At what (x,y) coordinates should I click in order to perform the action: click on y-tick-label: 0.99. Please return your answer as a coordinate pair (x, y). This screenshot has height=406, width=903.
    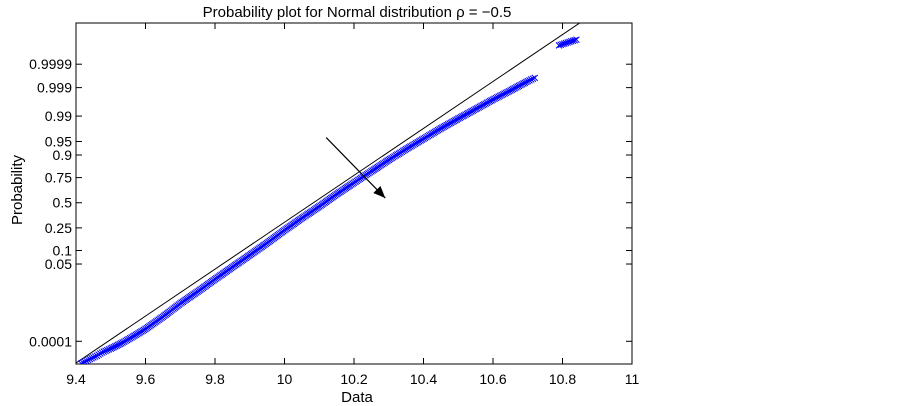
    Looking at the image, I should click on (58, 116).